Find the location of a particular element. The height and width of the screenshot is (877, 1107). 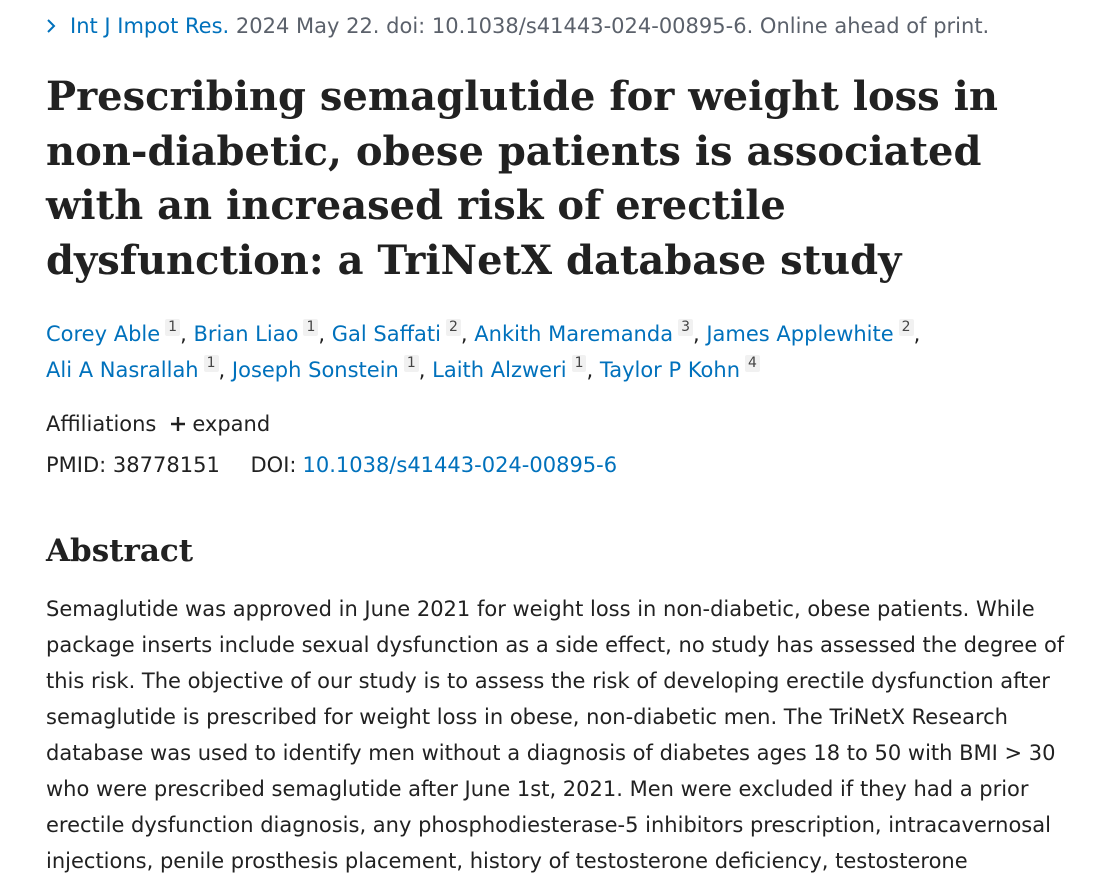

abstract-heading: Abstract is located at coordinates (120, 551).